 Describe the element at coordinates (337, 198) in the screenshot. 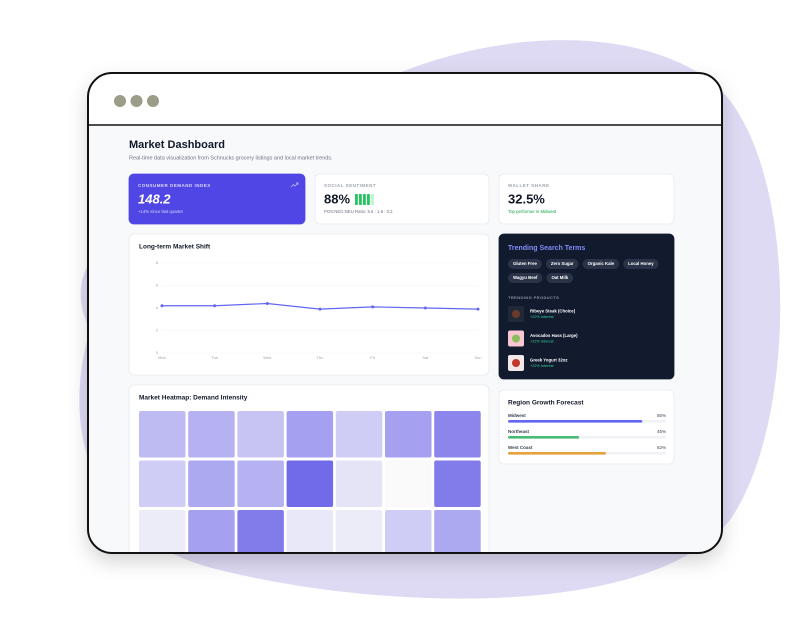

I see `kpi-value: 88%` at that location.